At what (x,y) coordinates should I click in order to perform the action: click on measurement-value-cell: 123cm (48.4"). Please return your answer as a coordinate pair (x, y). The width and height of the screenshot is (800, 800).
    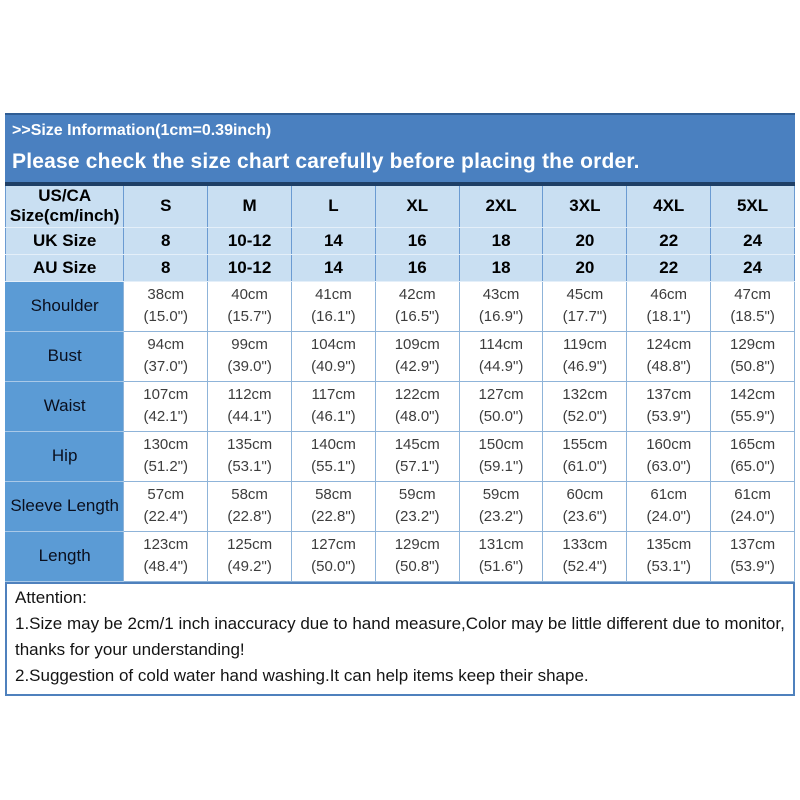
    Looking at the image, I should click on (166, 556).